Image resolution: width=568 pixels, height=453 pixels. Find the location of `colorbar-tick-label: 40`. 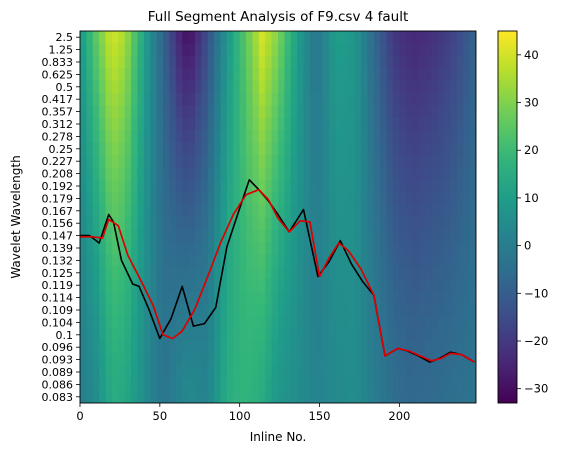

colorbar-tick-label: 40 is located at coordinates (531, 55).